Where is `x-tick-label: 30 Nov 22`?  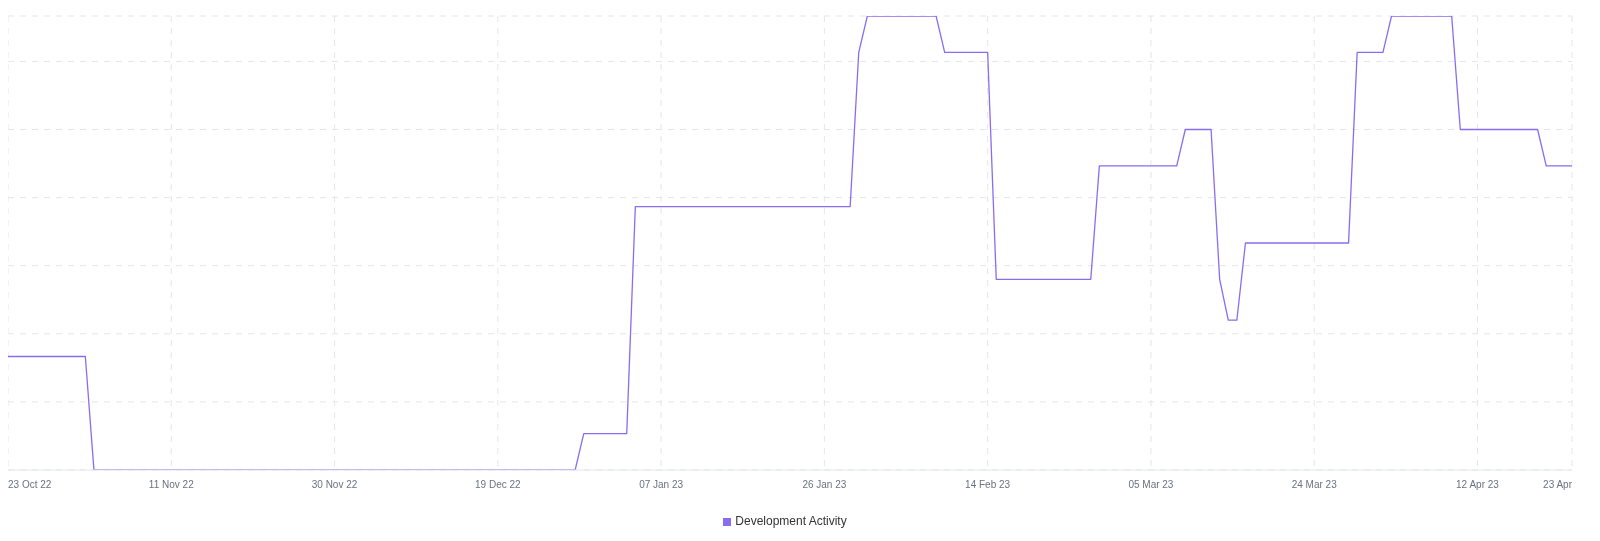 x-tick-label: 30 Nov 22 is located at coordinates (334, 484).